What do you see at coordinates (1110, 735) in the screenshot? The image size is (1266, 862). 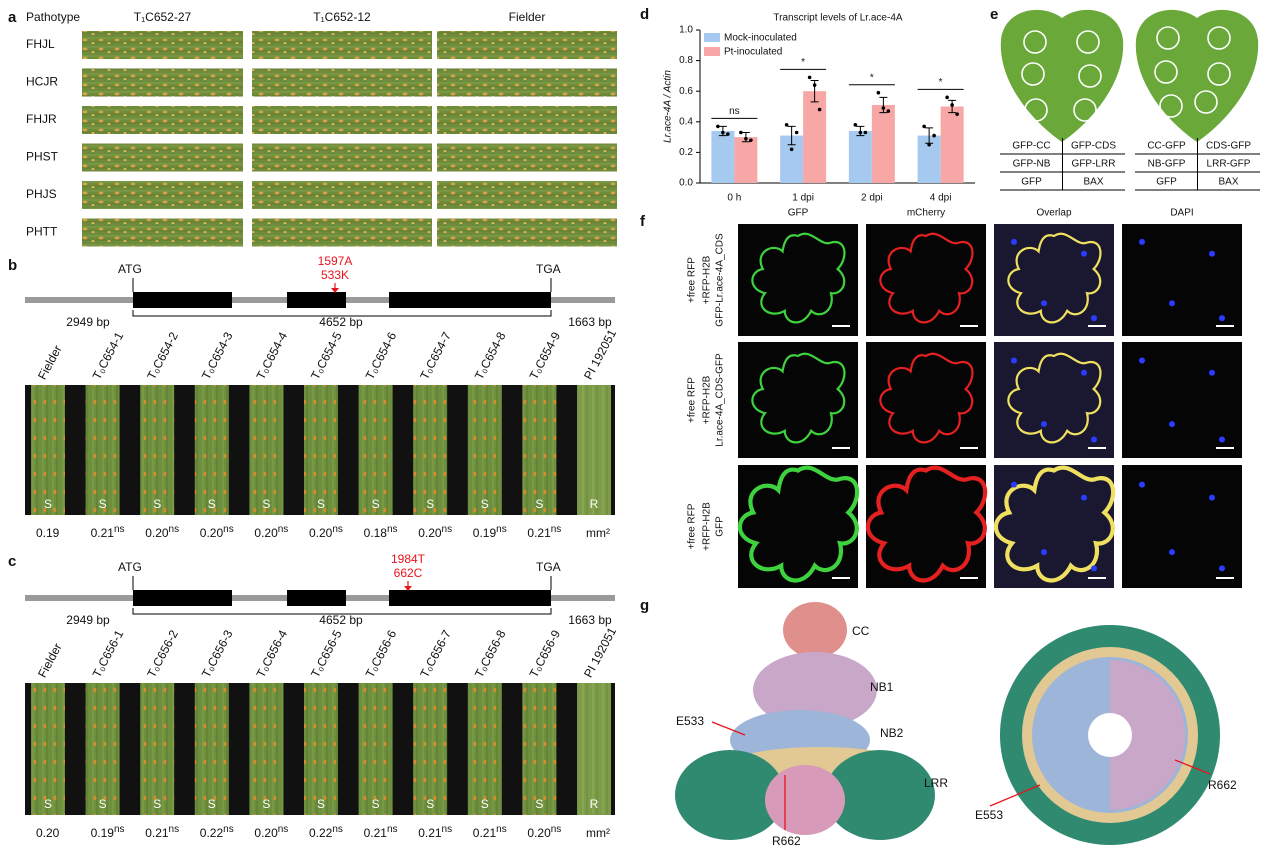 I see `protein-structure-top` at bounding box center [1110, 735].